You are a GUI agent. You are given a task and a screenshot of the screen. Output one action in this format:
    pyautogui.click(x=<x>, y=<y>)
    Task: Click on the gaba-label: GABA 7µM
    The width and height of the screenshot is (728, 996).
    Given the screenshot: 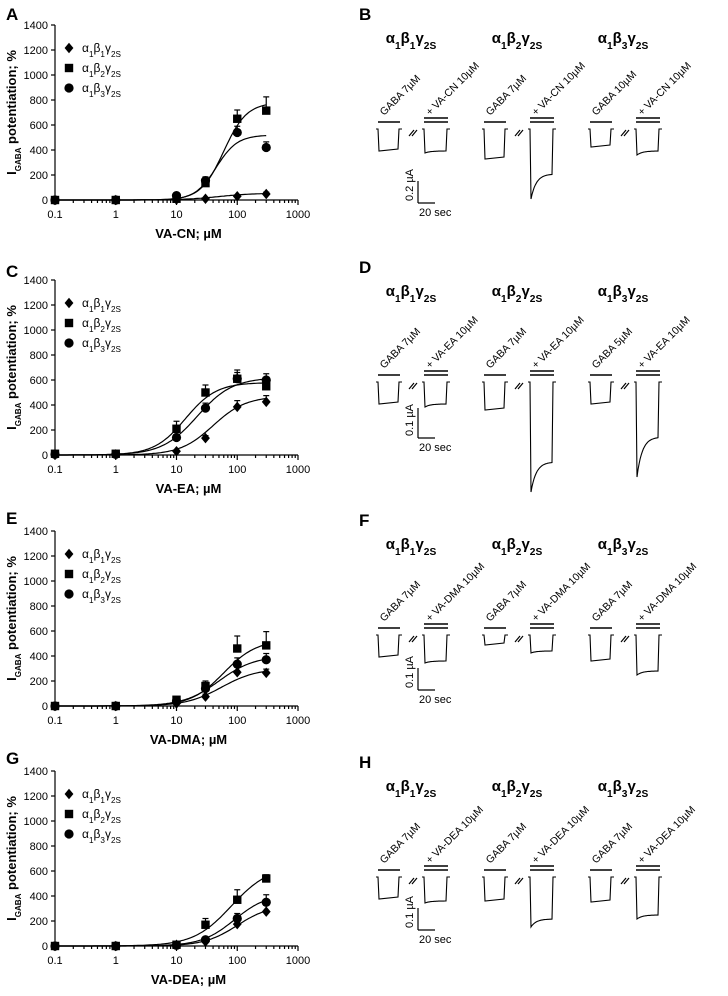 What is the action you would take?
    pyautogui.click(x=400, y=601)
    